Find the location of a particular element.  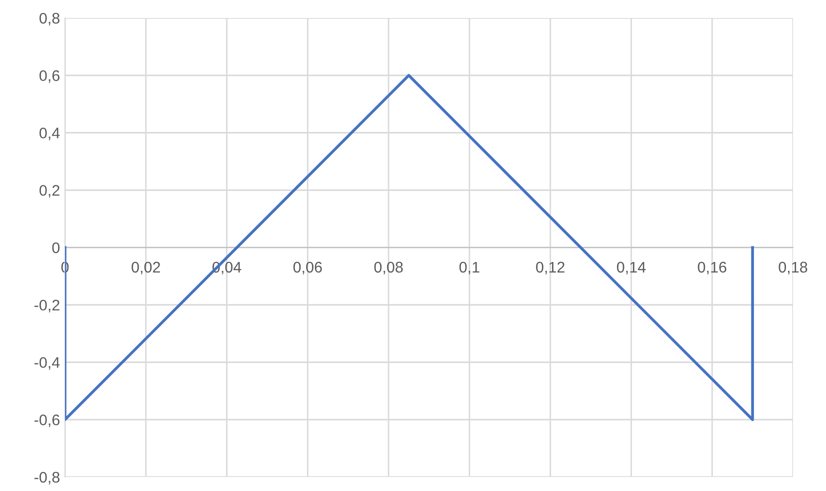

x-tick-label: 0,06 is located at coordinates (307, 268).